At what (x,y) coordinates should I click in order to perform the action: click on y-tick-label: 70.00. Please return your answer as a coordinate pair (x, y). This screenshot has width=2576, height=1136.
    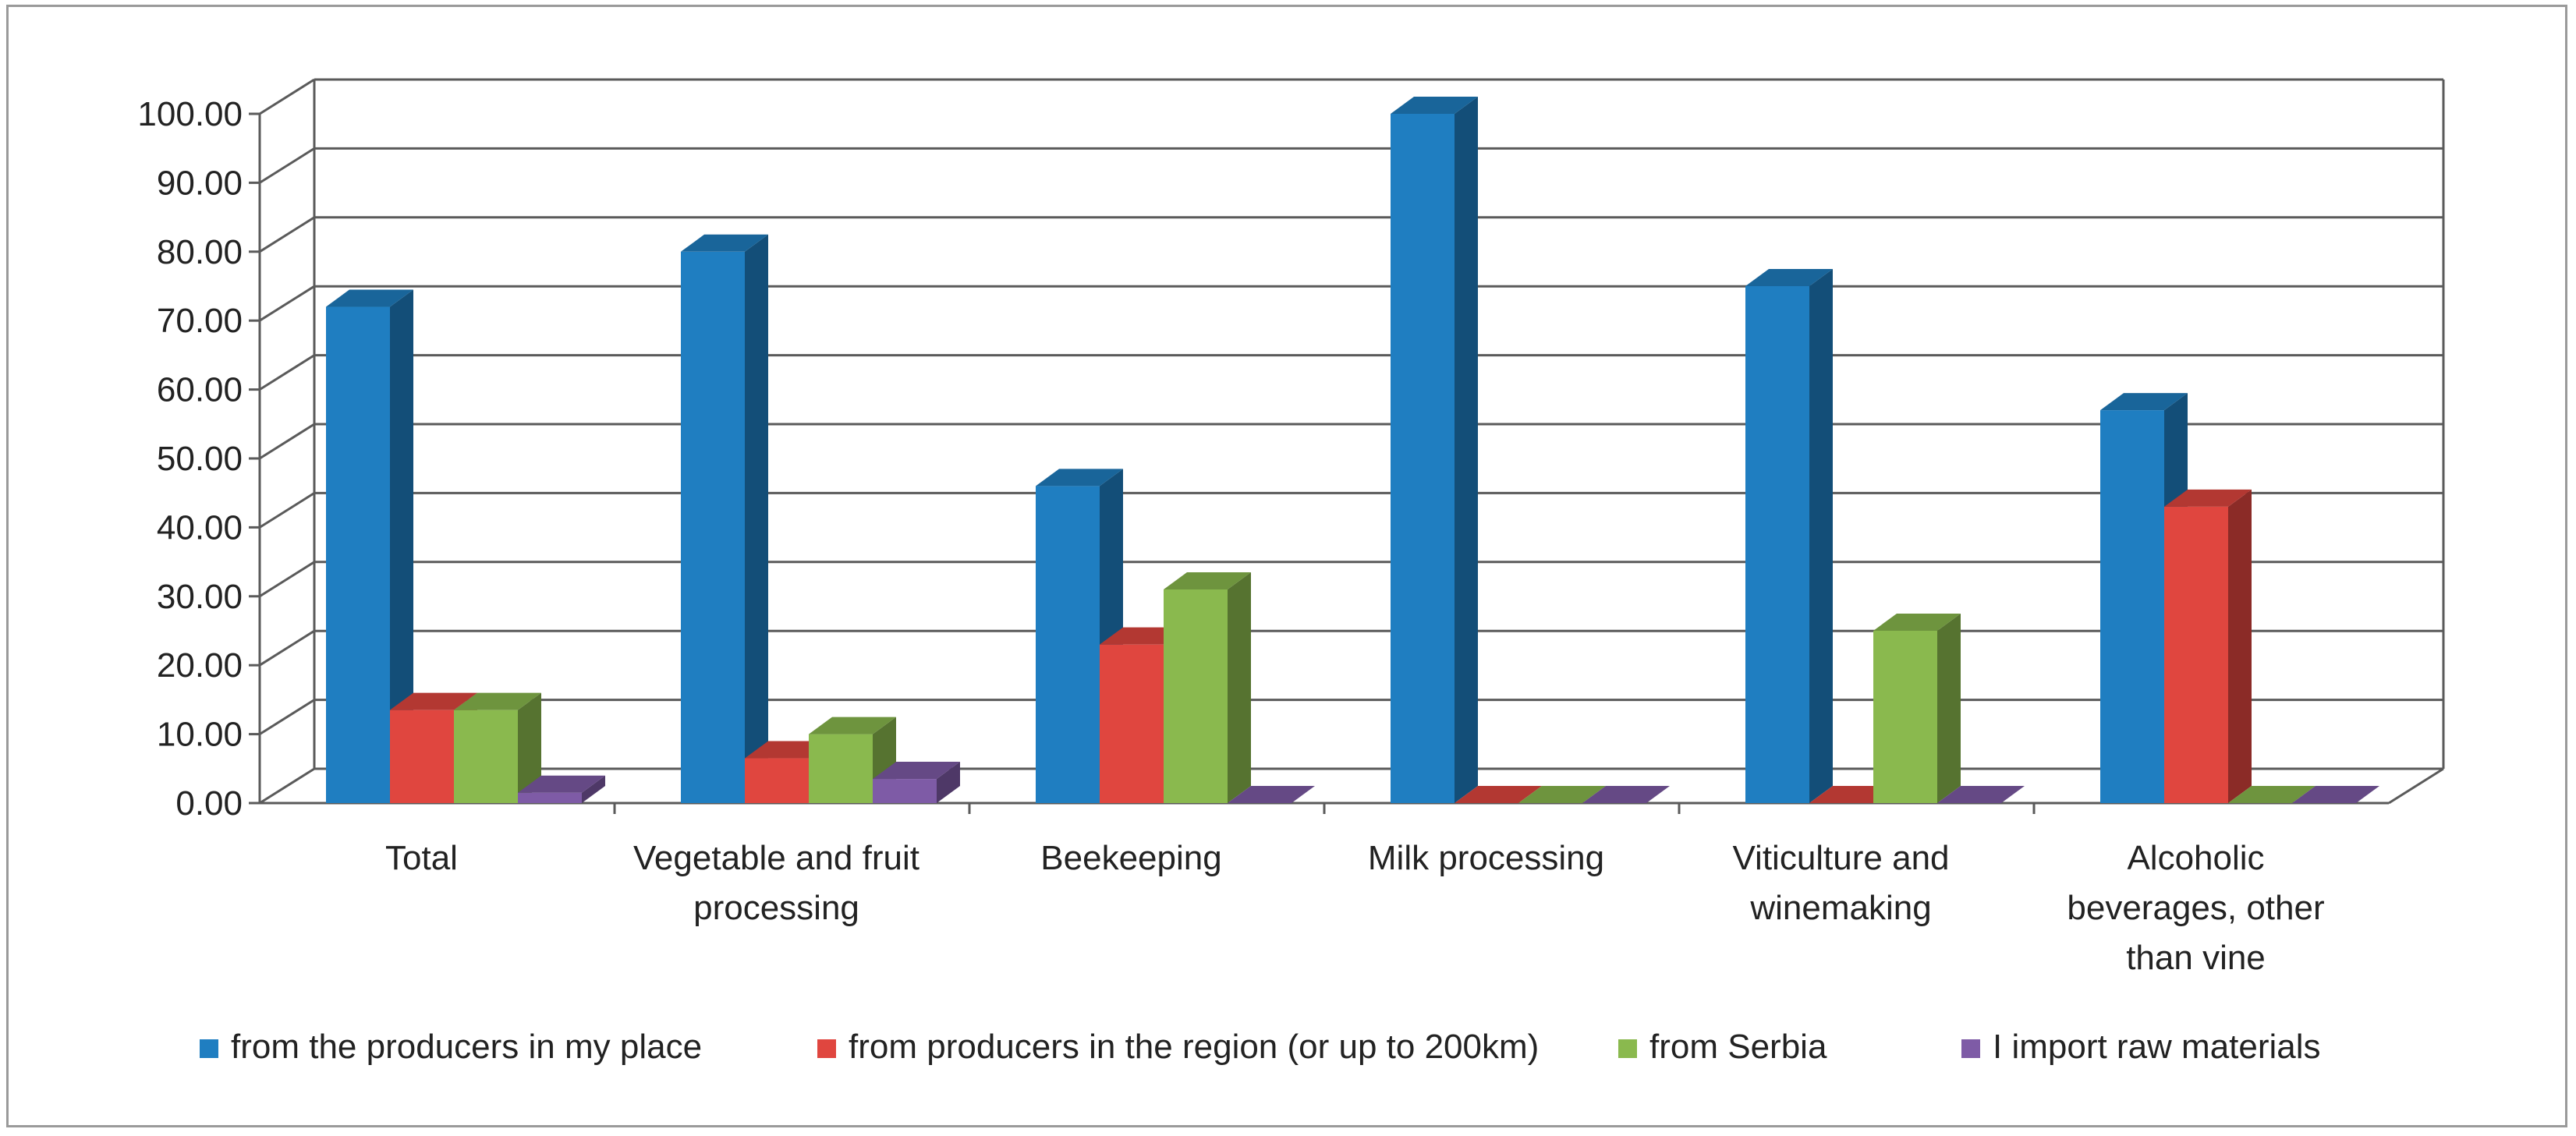
    Looking at the image, I should click on (200, 321).